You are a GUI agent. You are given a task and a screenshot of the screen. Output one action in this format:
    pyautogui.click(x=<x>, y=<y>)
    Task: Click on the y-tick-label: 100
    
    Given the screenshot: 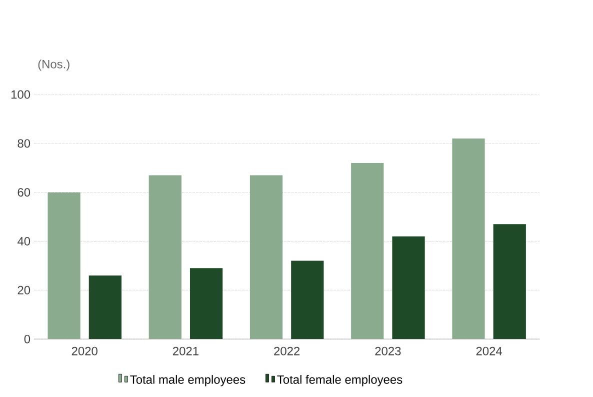 What is the action you would take?
    pyautogui.click(x=20, y=94)
    